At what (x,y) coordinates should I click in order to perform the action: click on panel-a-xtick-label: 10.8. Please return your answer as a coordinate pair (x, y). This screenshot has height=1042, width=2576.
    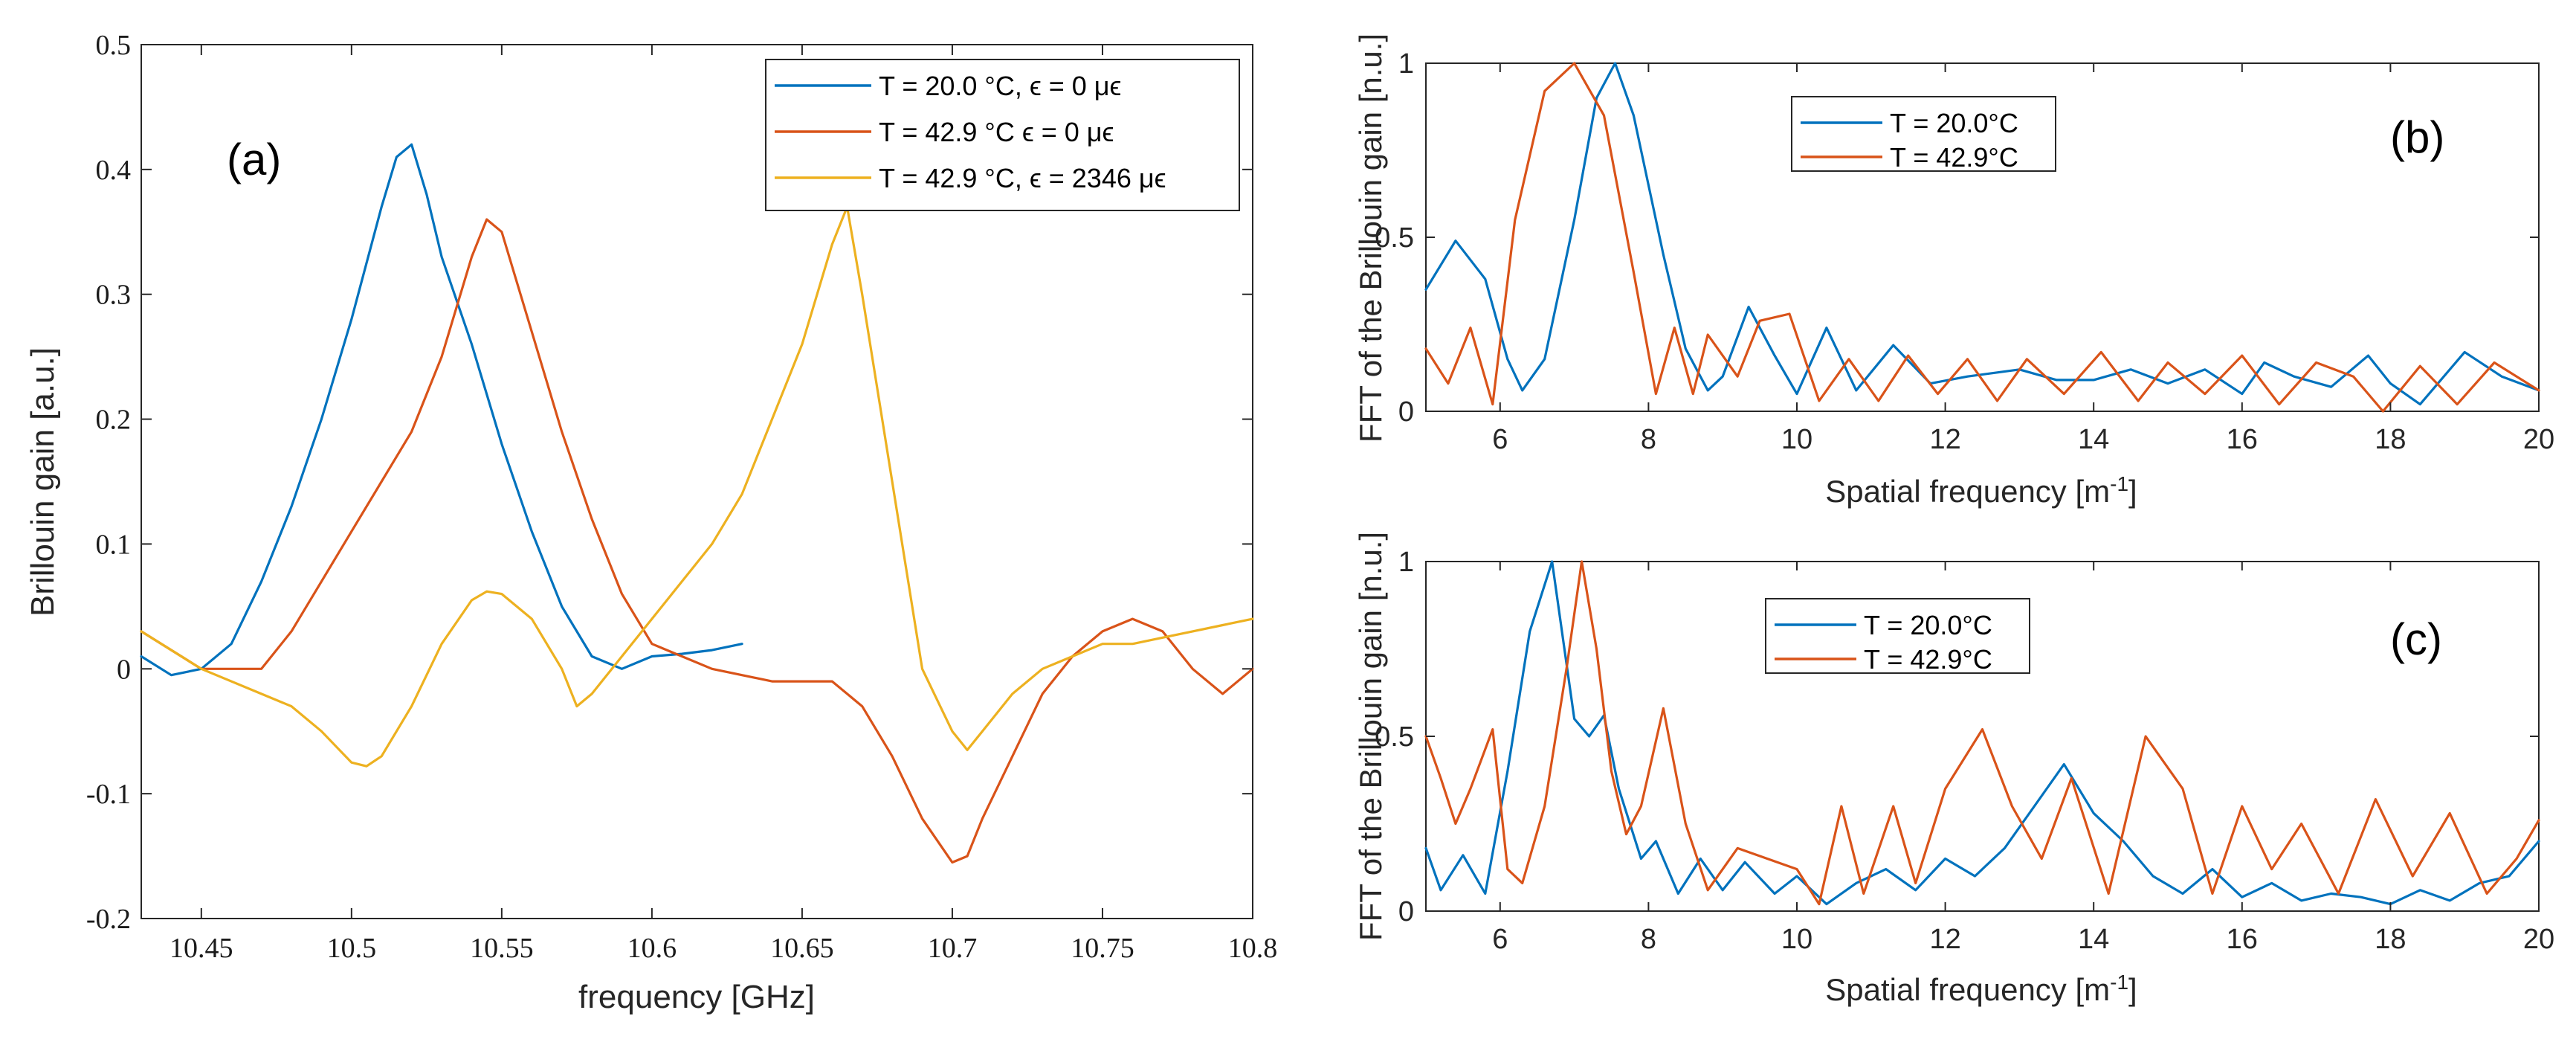
    Looking at the image, I should click on (1253, 948).